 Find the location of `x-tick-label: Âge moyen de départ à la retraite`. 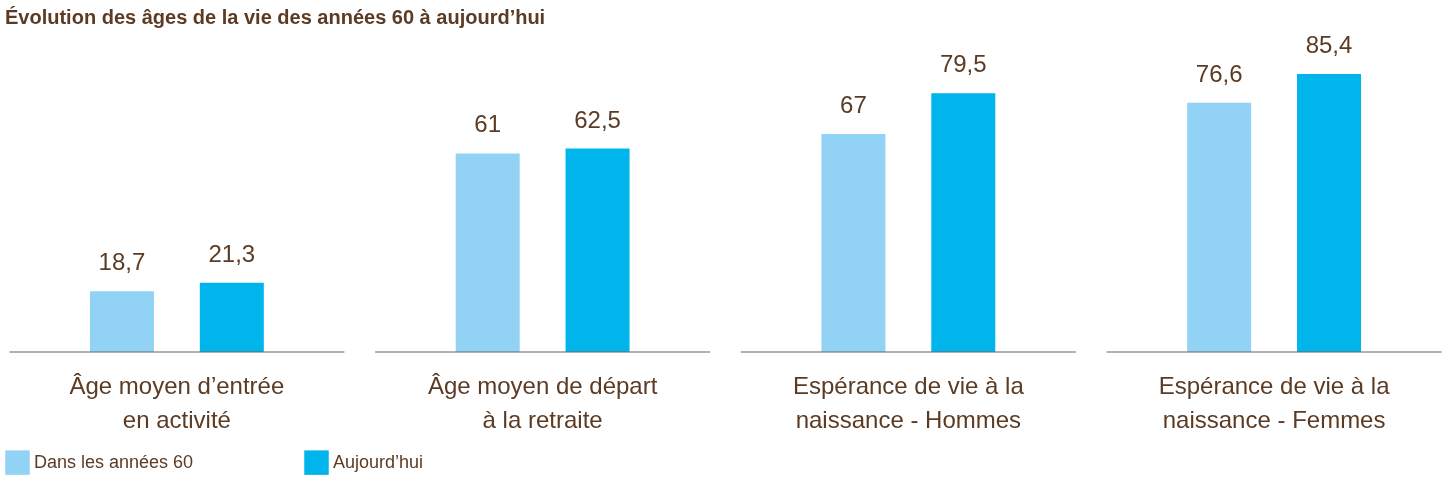

x-tick-label: Âge moyen de départ à la retraite is located at coordinates (542, 402).